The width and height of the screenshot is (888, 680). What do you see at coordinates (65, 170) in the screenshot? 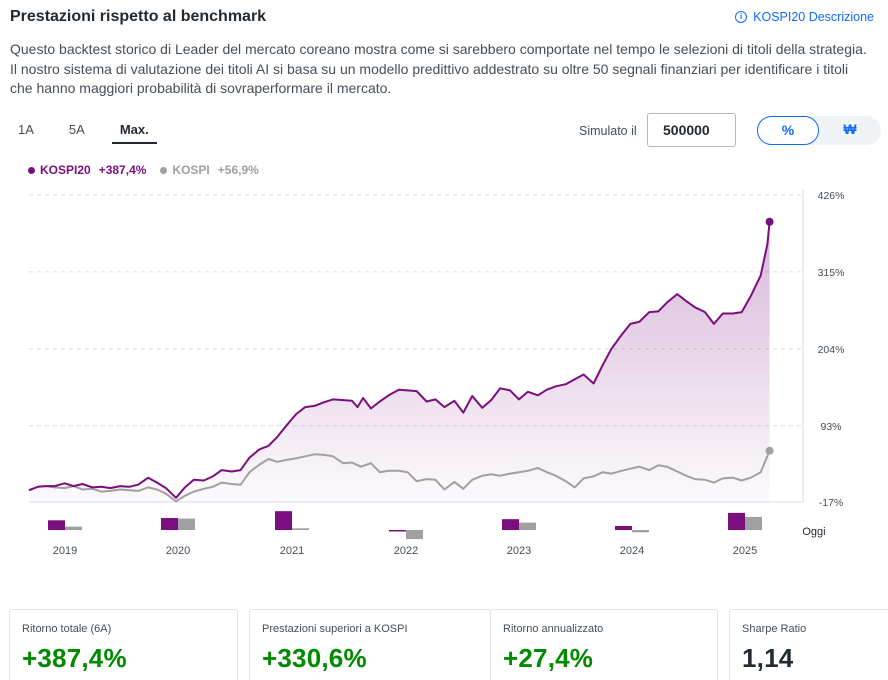
I see `legend-name-kospi20: KOSPI20` at bounding box center [65, 170].